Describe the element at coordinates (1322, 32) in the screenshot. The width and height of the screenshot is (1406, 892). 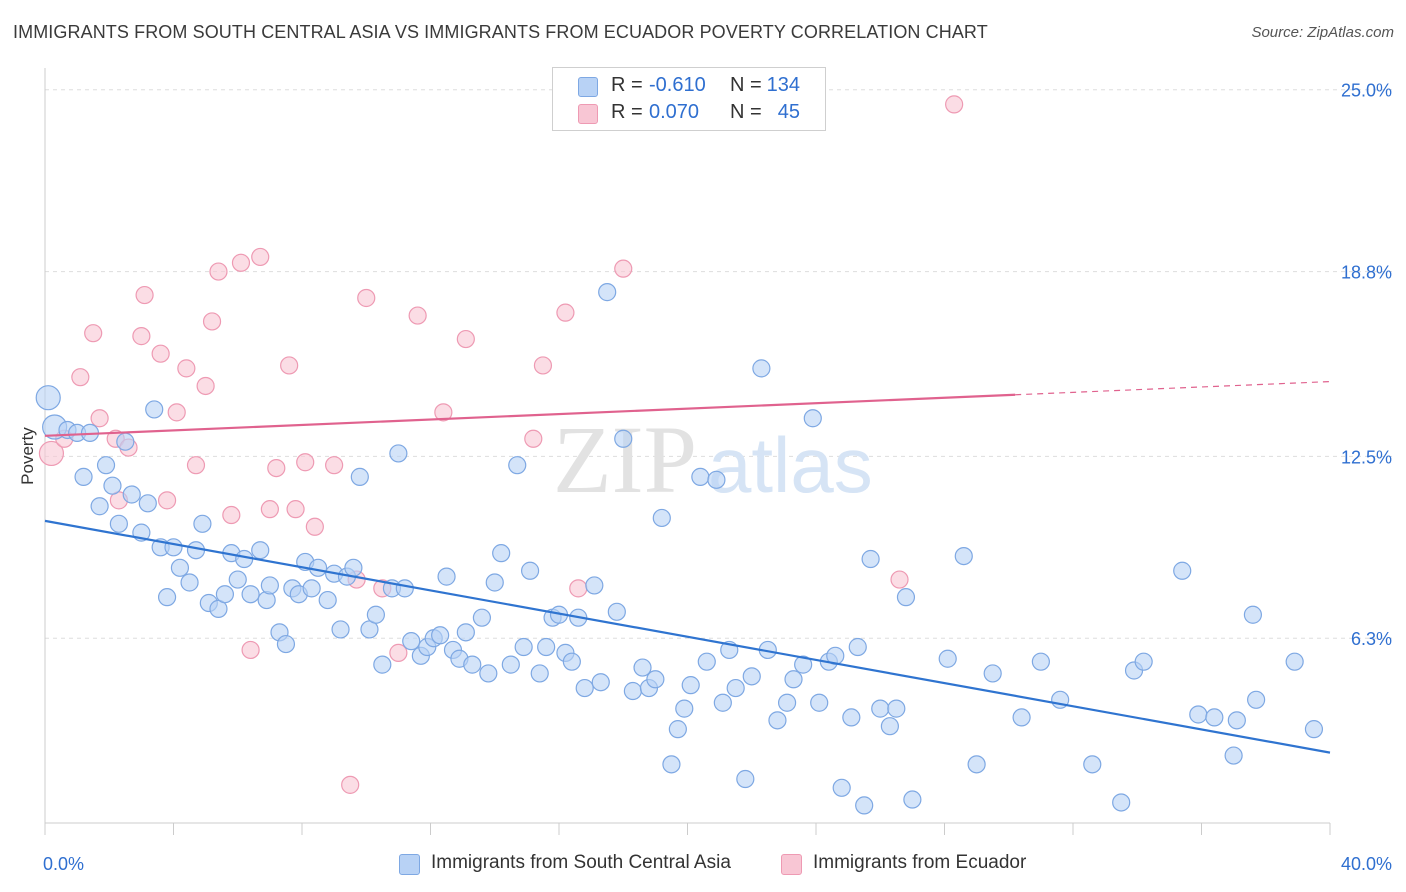
I see `source-label: Source: ZipAtlas.com` at that location.